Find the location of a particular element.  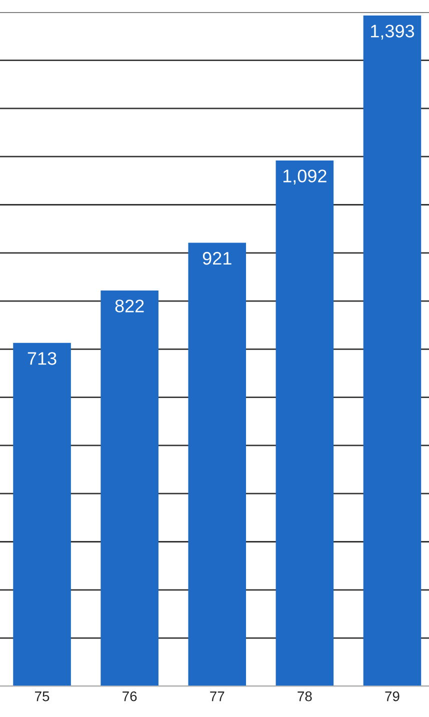

data-label: 713 is located at coordinates (42, 358).